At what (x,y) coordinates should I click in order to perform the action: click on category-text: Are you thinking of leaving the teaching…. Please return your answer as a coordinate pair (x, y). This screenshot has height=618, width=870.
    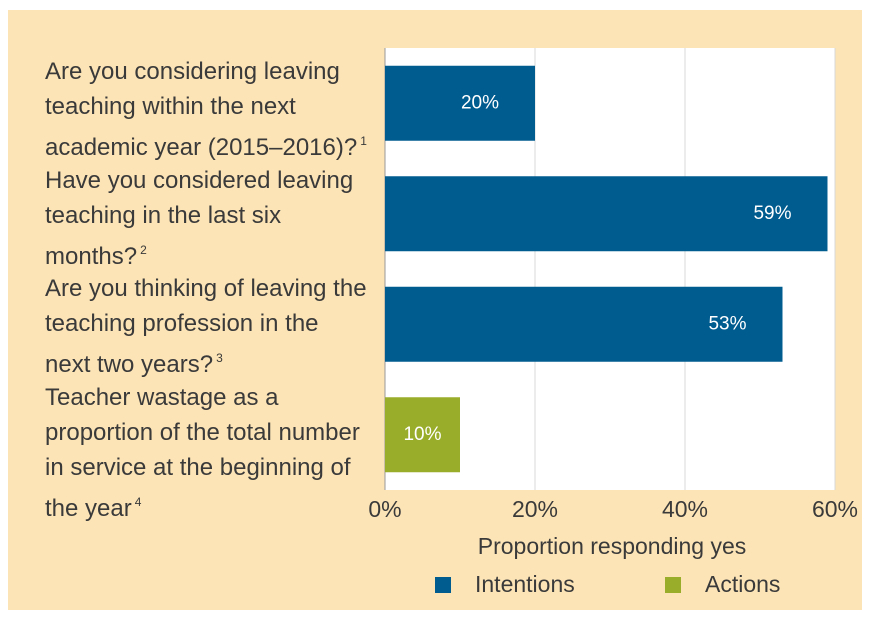
    Looking at the image, I should click on (206, 326).